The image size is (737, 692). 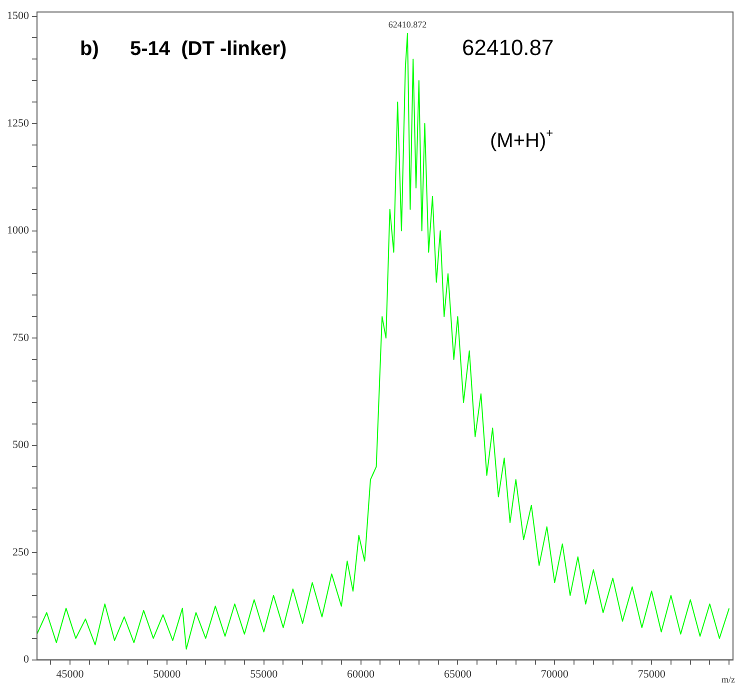 I want to click on x-tick-label: 70000, so click(x=554, y=674).